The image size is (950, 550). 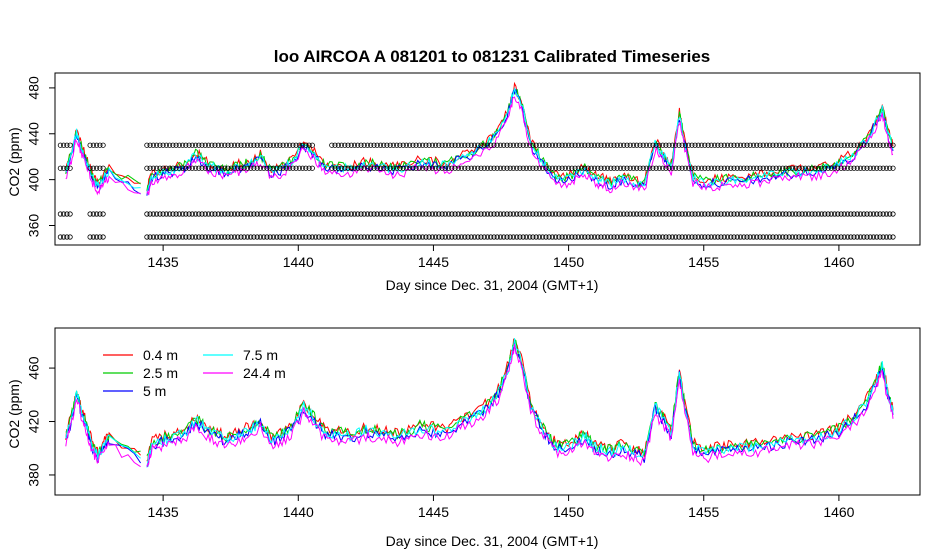 I want to click on panel-top-y-tick-label: 480, so click(x=34, y=88).